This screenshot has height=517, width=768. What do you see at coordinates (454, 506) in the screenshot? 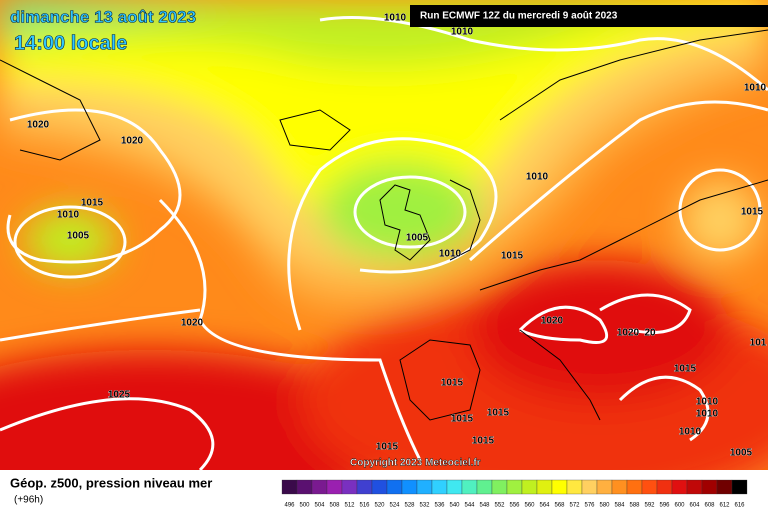
I see `scale-label: 540` at bounding box center [454, 506].